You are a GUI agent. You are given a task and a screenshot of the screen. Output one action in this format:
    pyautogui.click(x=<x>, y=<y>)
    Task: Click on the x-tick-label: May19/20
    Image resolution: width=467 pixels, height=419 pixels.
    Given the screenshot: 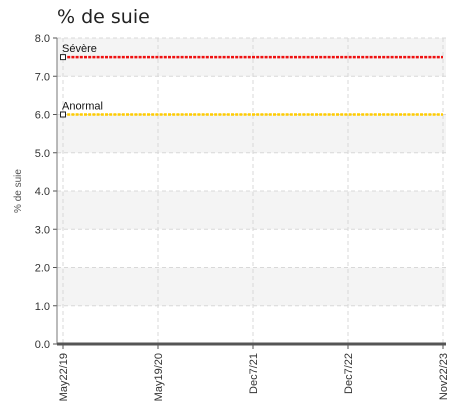 What is the action you would take?
    pyautogui.click(x=159, y=377)
    